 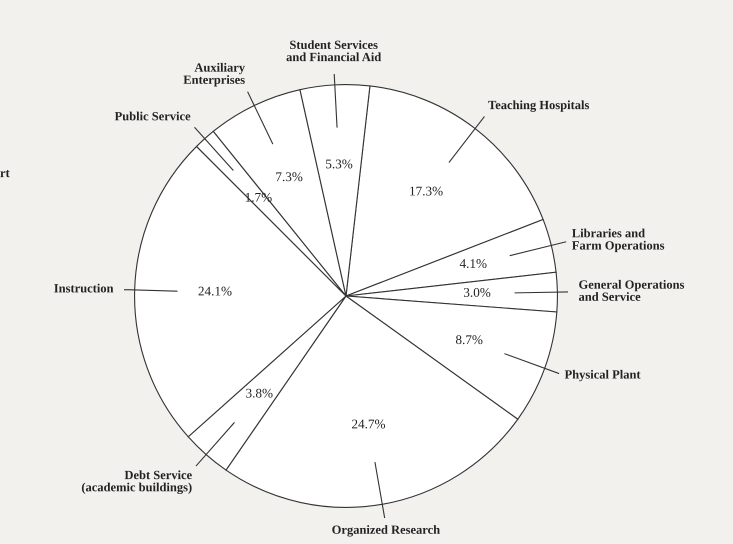 What do you see at coordinates (386, 531) in the screenshot?
I see `slice-label: Organized Research` at bounding box center [386, 531].